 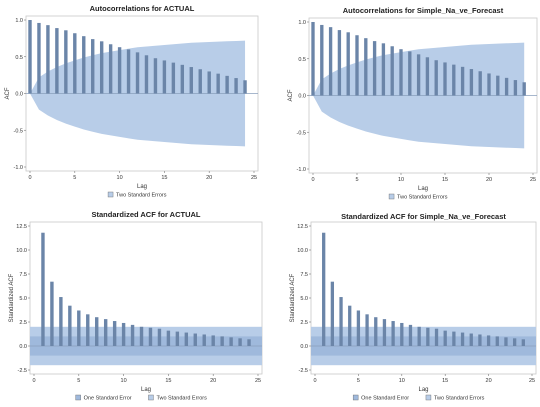 What do you see at coordinates (23, 275) in the screenshot?
I see `y-tick-label: 7.5` at bounding box center [23, 275].